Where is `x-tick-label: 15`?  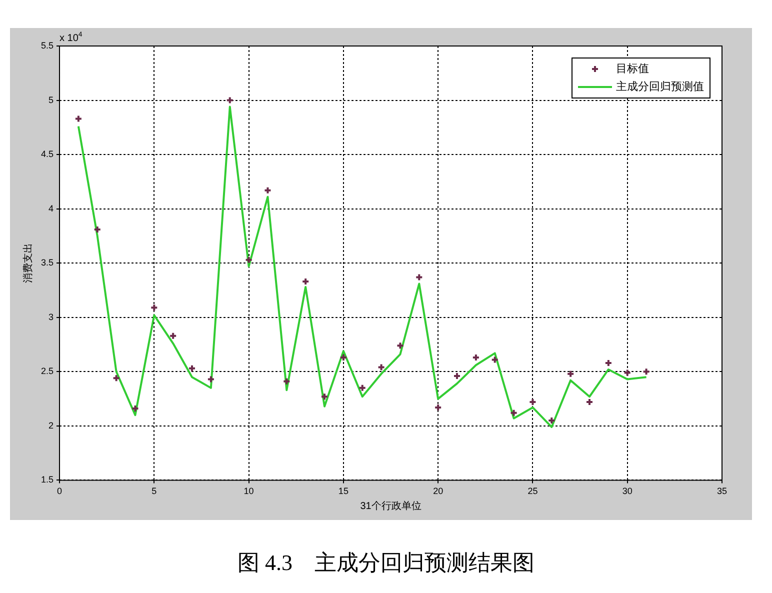 x-tick-label: 15 is located at coordinates (343, 491).